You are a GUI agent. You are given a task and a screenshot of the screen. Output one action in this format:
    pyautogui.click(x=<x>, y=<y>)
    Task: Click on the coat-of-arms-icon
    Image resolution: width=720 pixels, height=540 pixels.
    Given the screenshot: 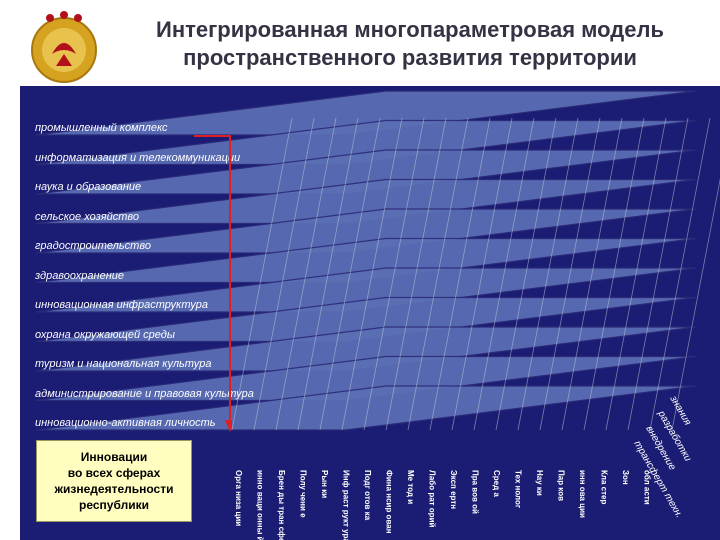 What is the action you would take?
    pyautogui.click(x=64, y=47)
    